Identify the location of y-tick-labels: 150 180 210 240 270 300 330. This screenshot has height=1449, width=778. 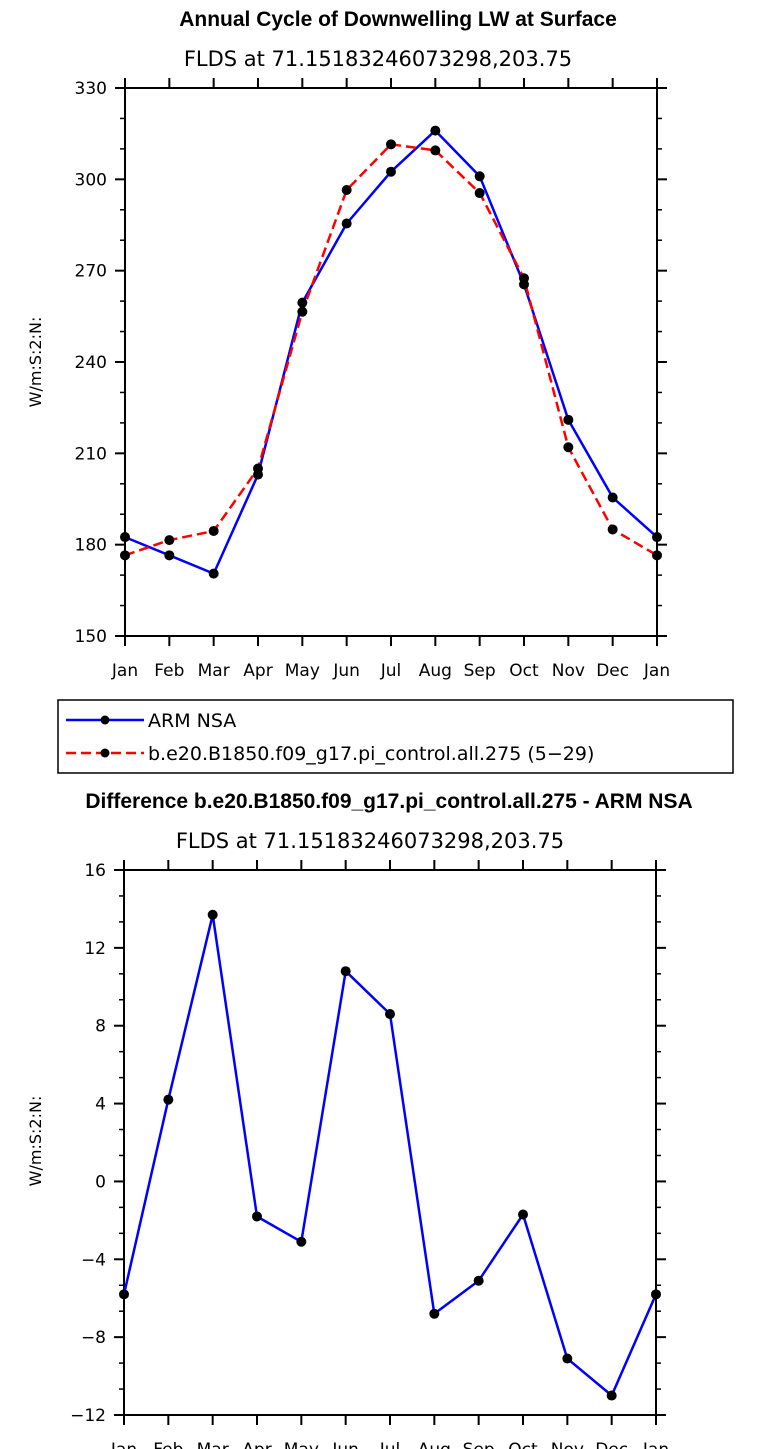
(91, 363).